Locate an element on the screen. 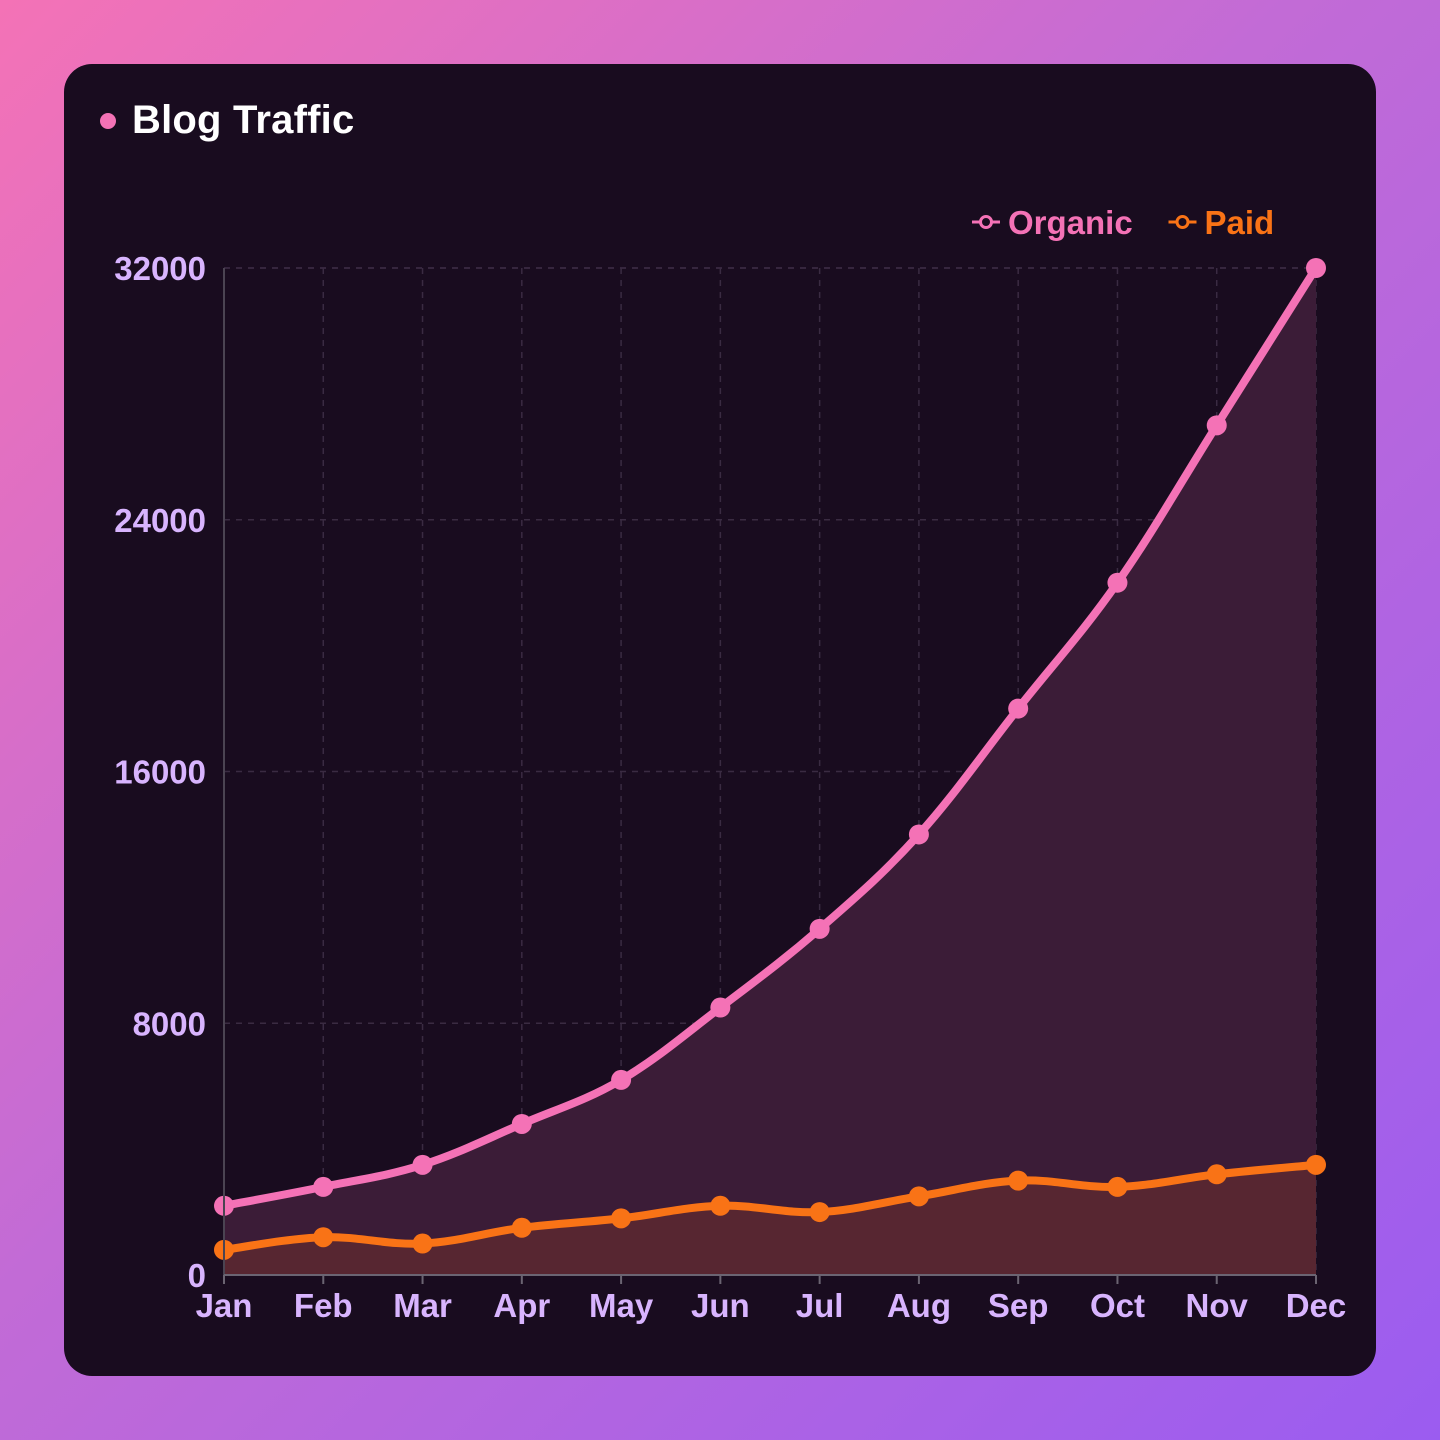 The width and height of the screenshot is (1440, 1440). x-tick-label-apr: Apr is located at coordinates (521, 1305).